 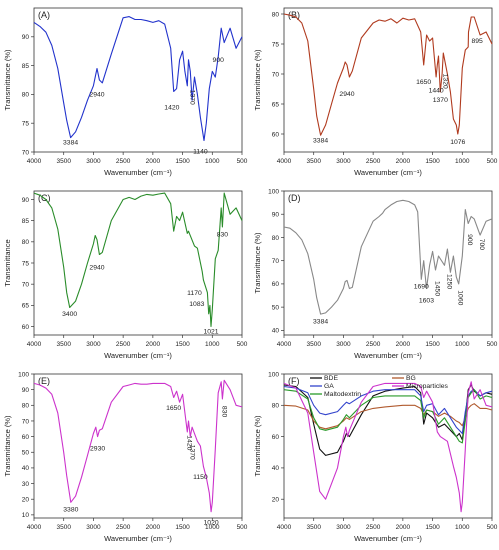 What do you see at coordinates (196, 304) in the screenshot?
I see `peak-annotation: 1083` at bounding box center [196, 304].